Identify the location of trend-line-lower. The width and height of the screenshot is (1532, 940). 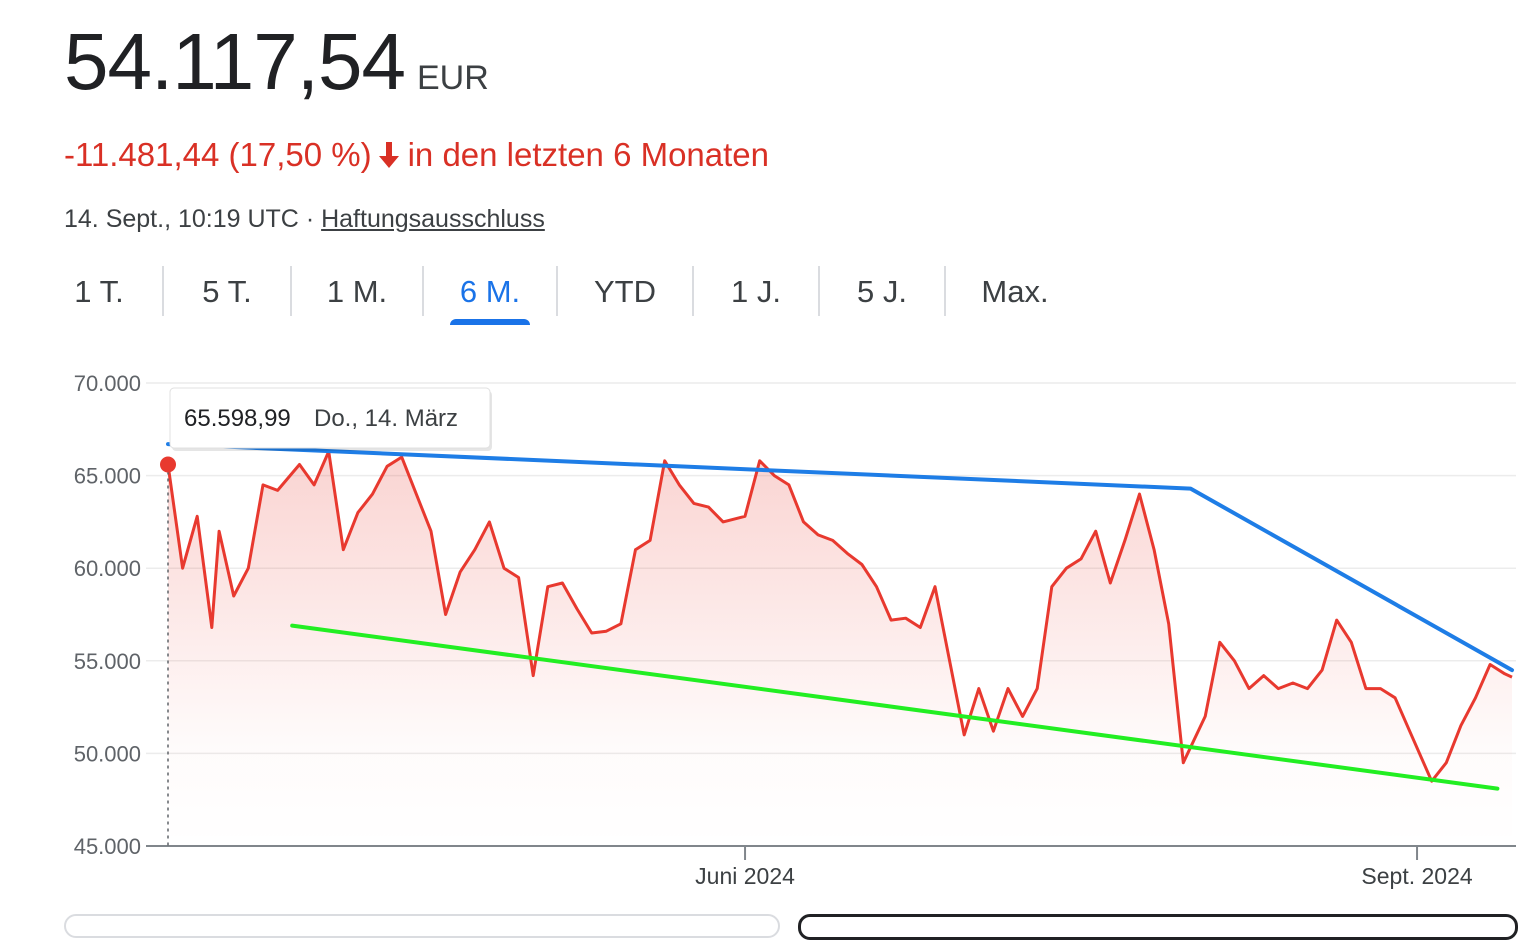
(895, 707).